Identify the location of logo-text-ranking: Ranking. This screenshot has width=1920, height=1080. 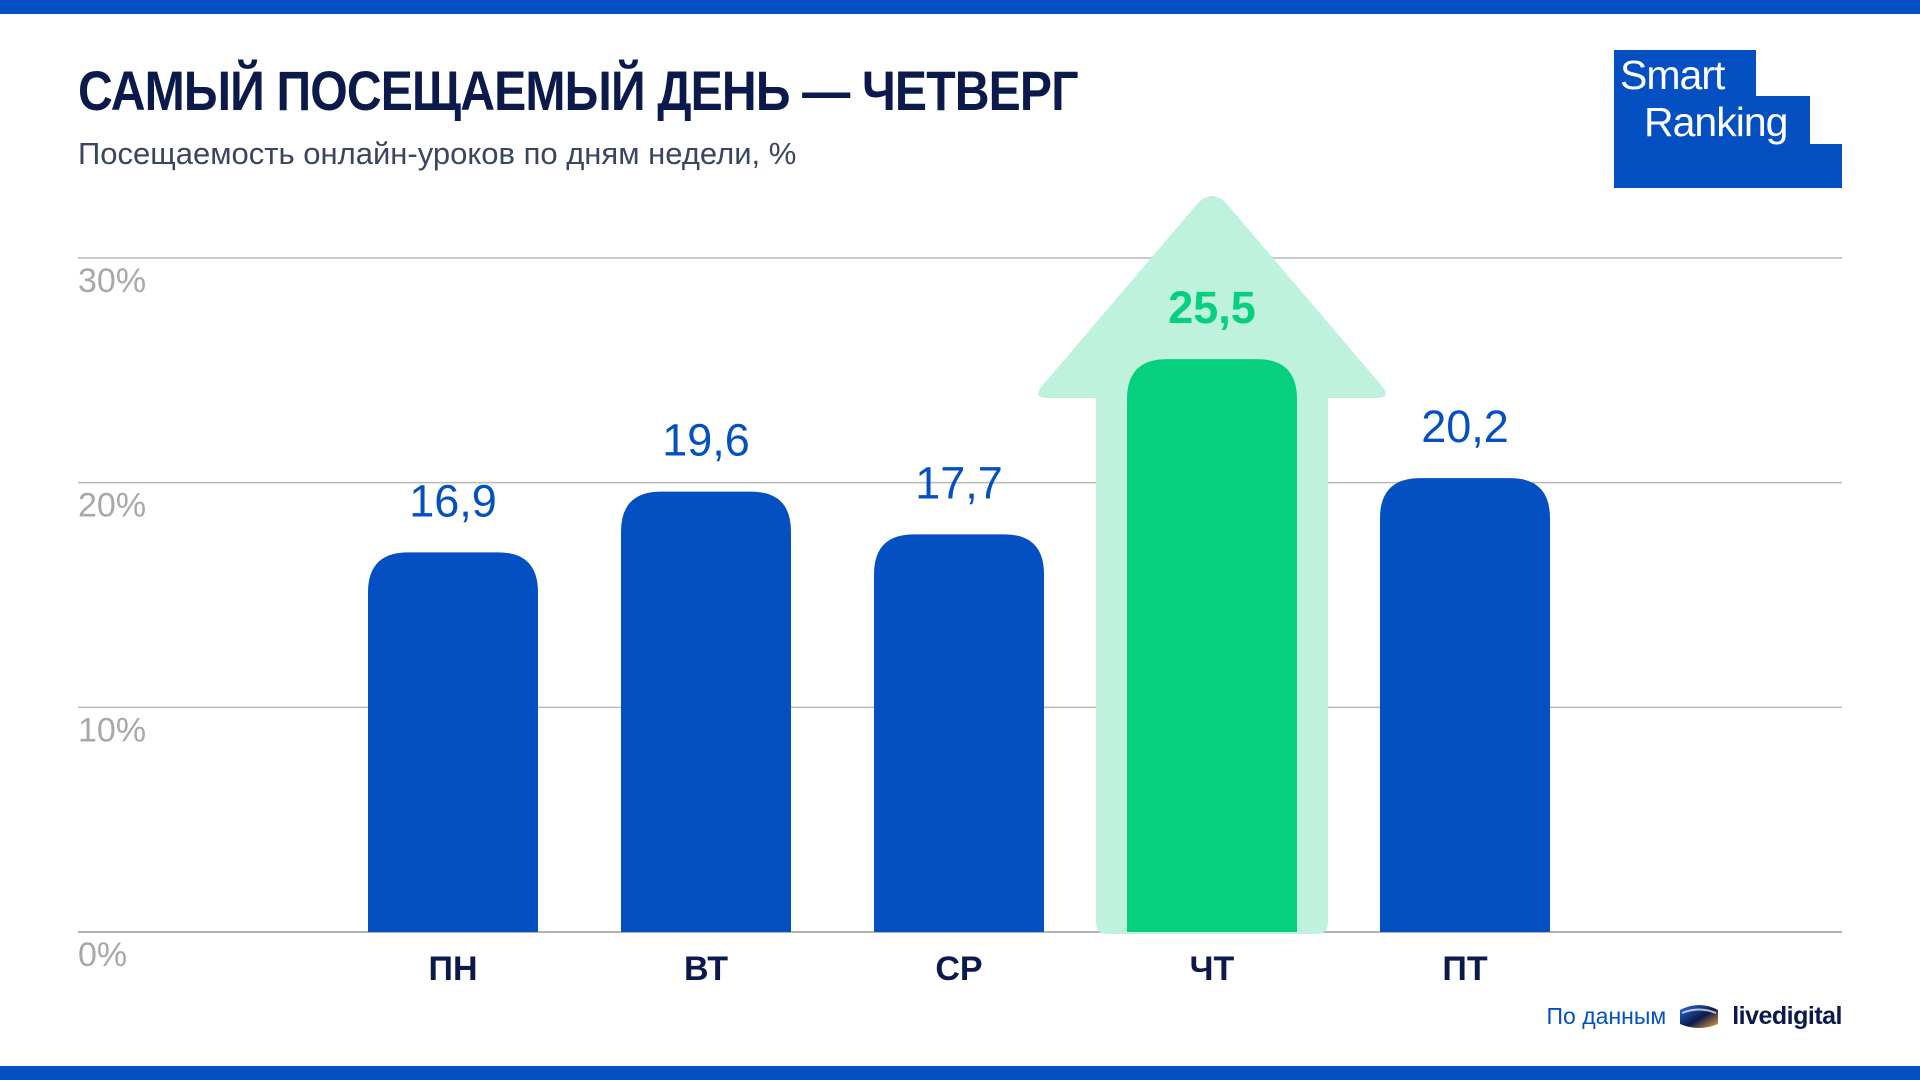
(1716, 122).